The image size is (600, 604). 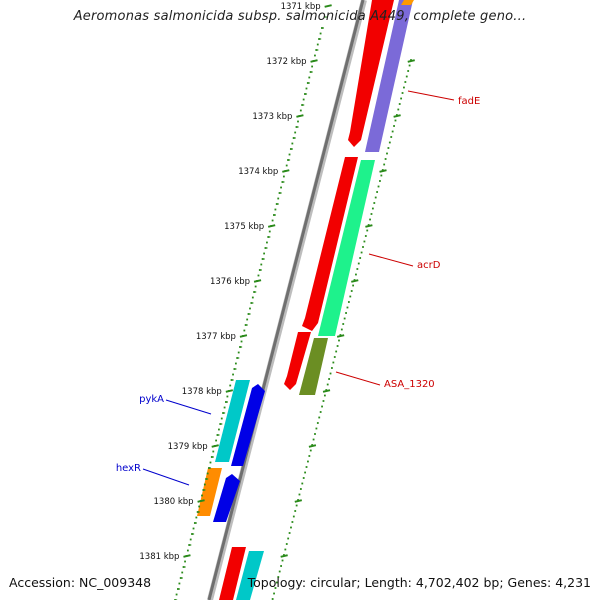 What do you see at coordinates (202, 392) in the screenshot?
I see `tick-label: 1378 kbp` at bounding box center [202, 392].